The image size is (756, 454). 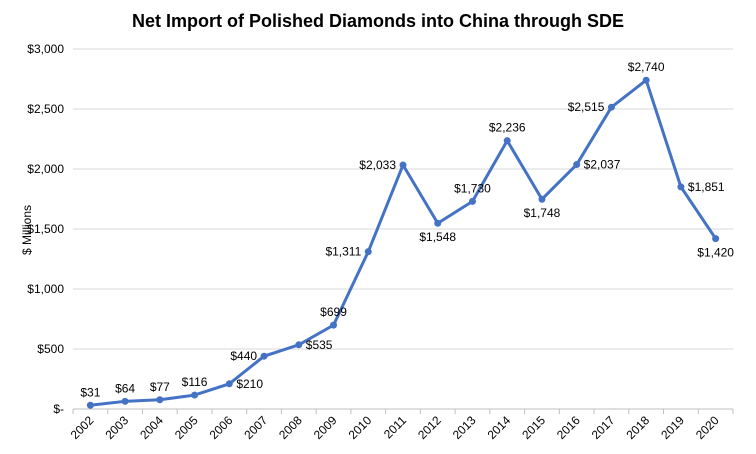 I want to click on data-label: $2,740, so click(x=646, y=67).